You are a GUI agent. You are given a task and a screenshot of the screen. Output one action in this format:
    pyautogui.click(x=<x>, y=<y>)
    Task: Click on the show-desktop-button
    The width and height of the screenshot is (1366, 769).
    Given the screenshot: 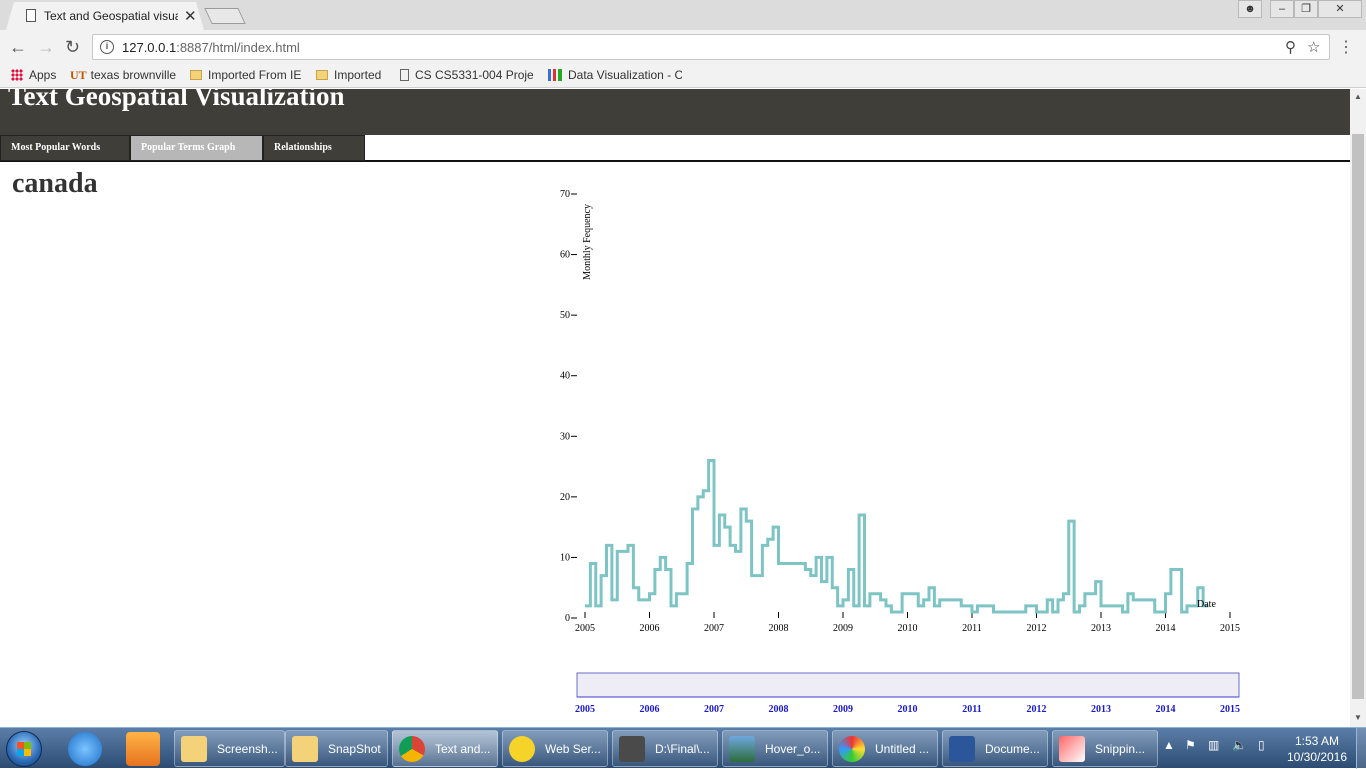 What is the action you would take?
    pyautogui.click(x=1361, y=748)
    